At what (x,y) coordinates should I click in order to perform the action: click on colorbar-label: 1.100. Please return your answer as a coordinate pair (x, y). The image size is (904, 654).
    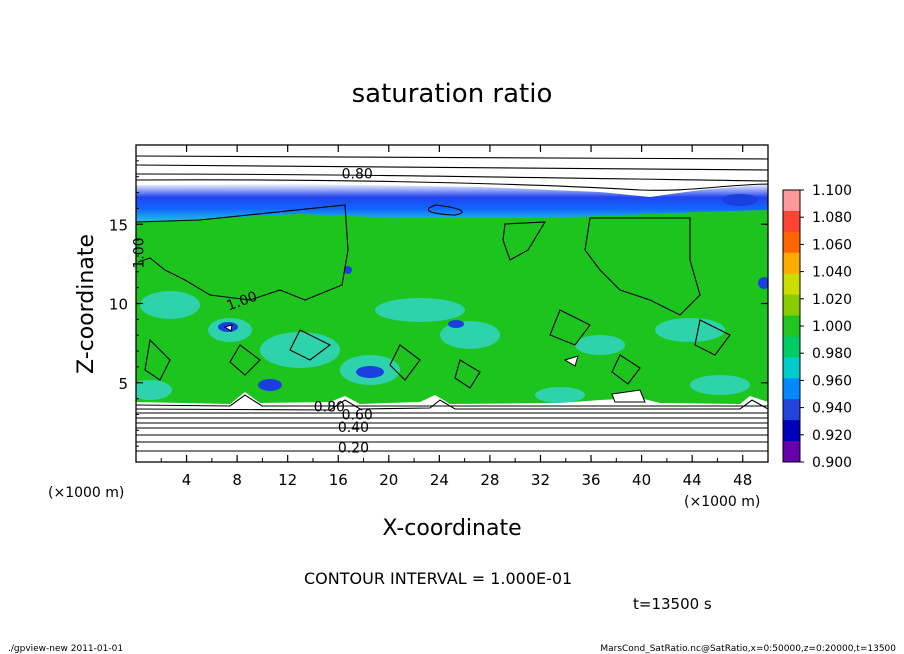
    Looking at the image, I should click on (832, 191).